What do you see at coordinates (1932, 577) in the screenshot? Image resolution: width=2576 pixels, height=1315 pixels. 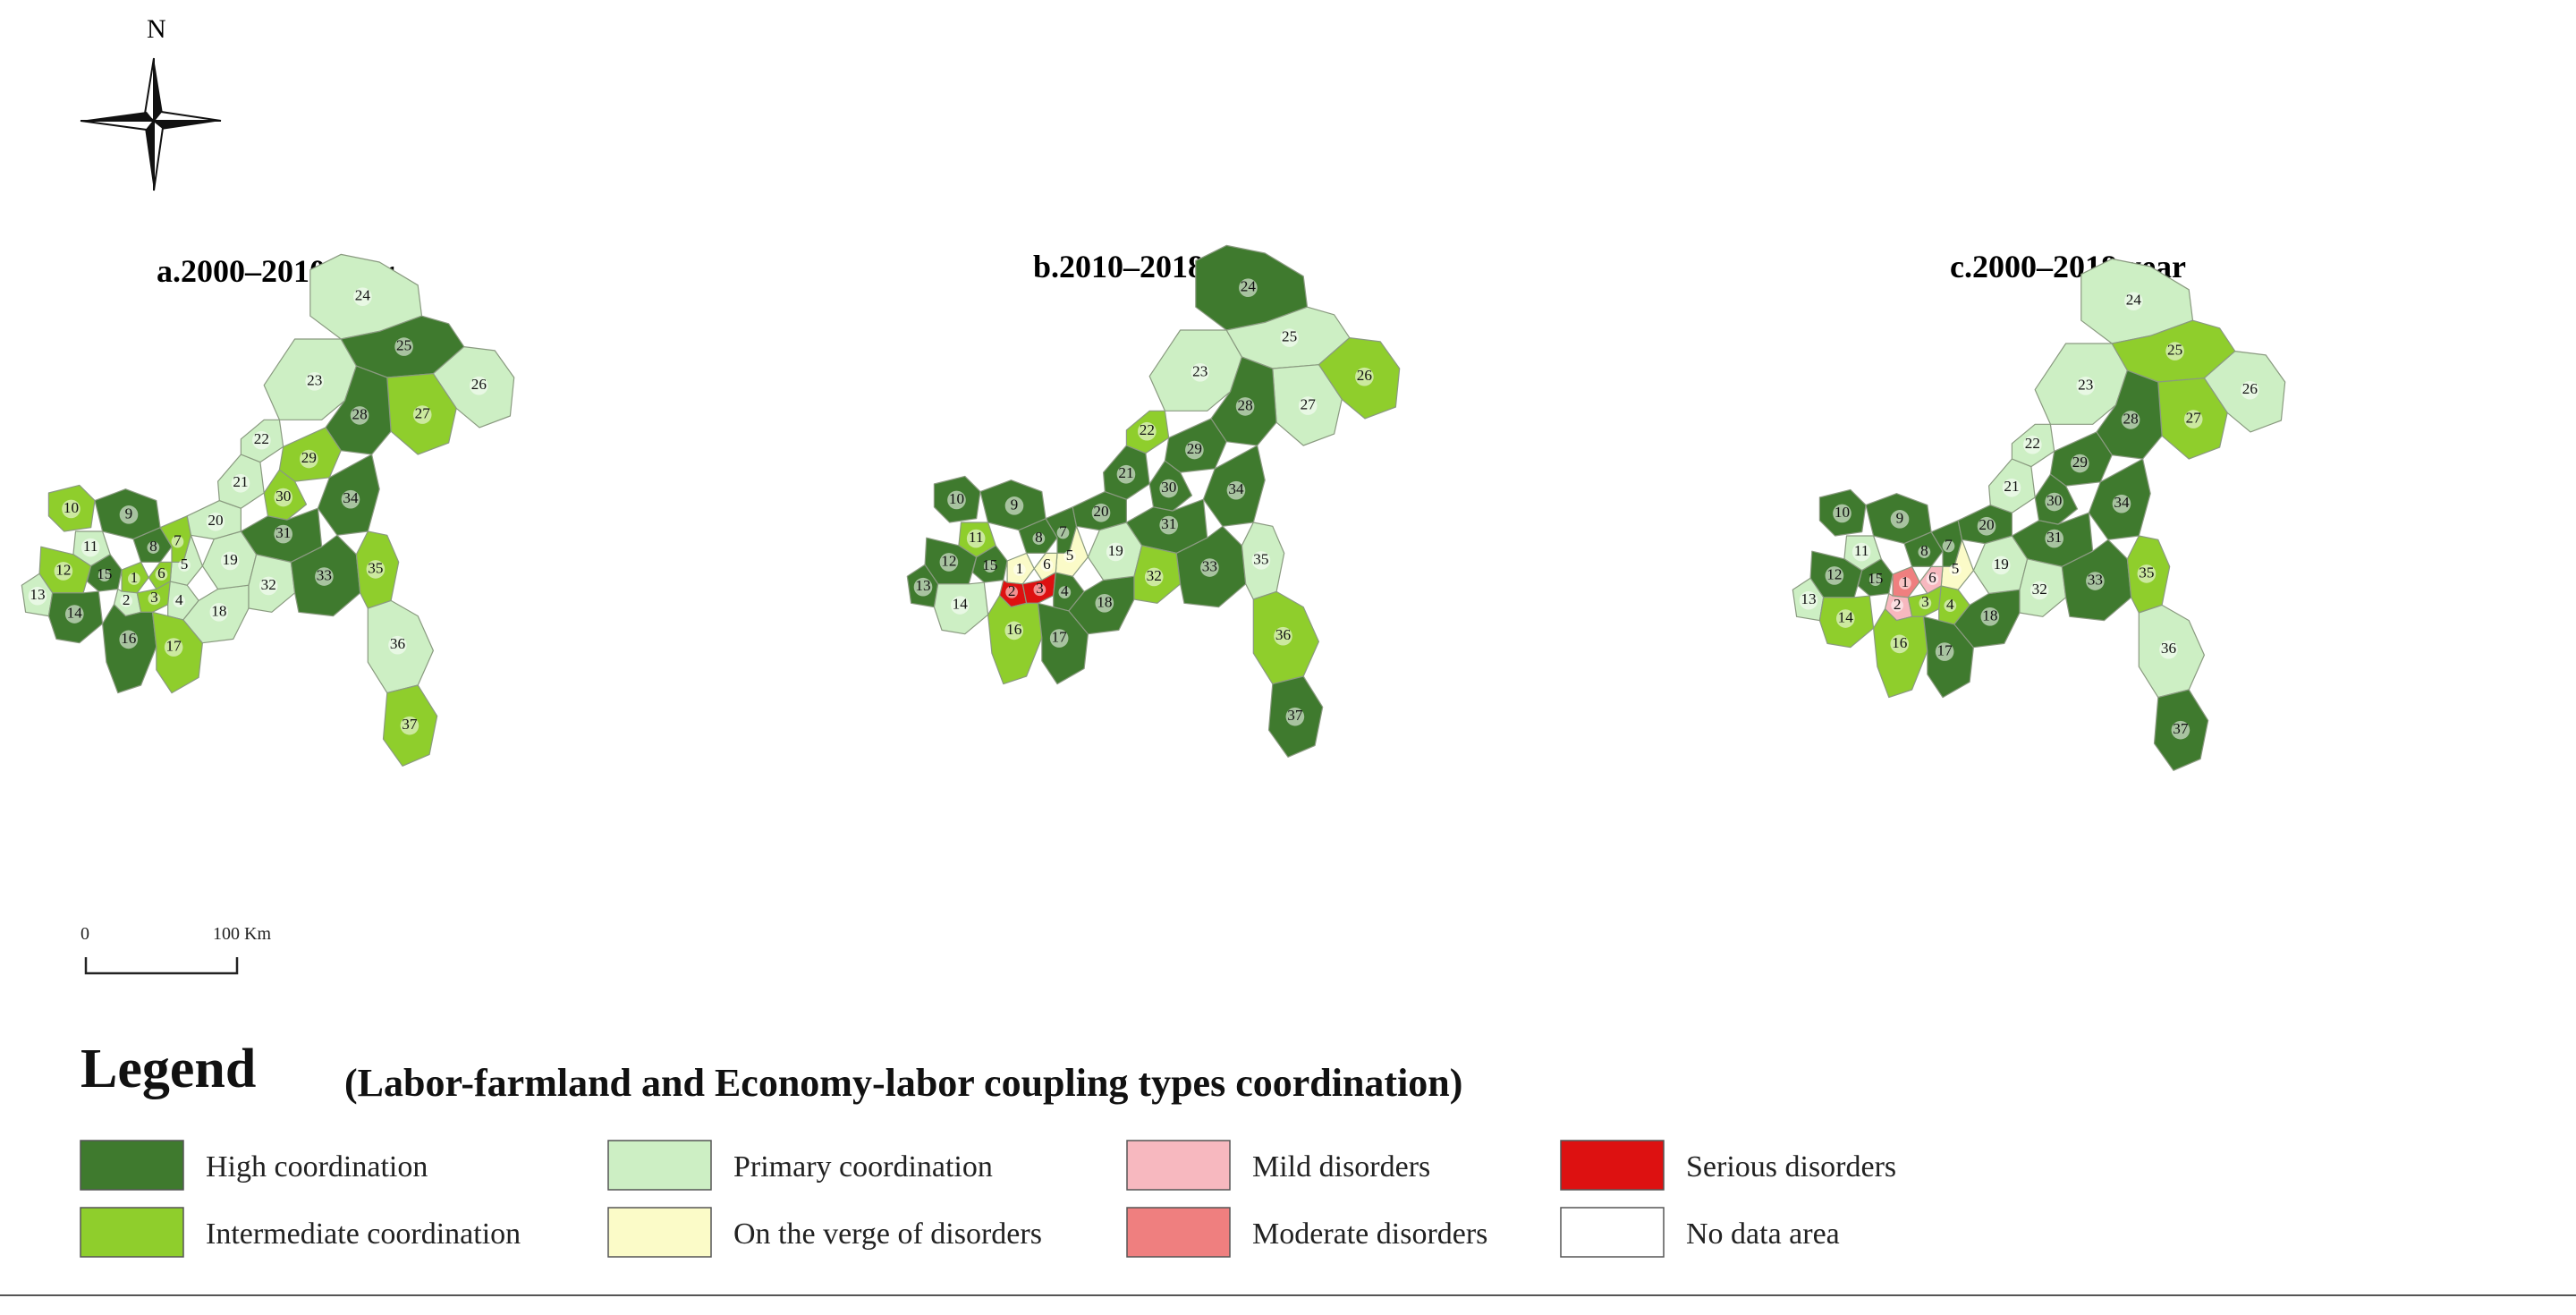 I see `county-6-label: 6` at bounding box center [1932, 577].